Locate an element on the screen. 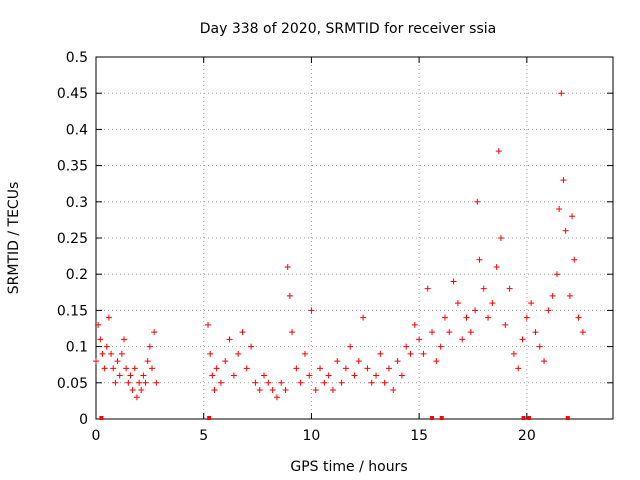  x-tick-label: 15 is located at coordinates (419, 436).